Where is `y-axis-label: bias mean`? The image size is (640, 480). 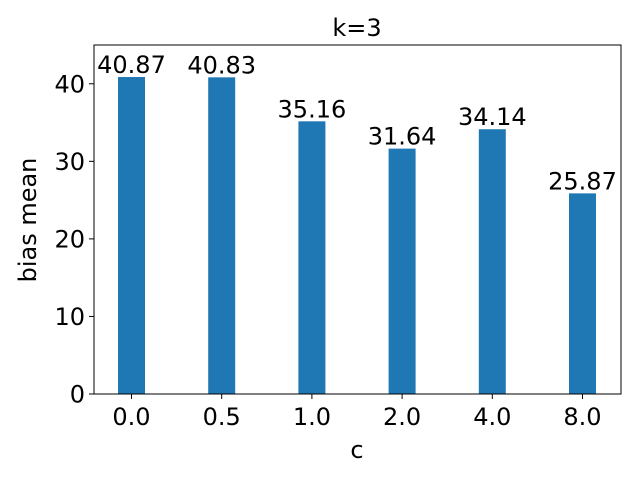 y-axis-label: bias mean is located at coordinates (28, 220).